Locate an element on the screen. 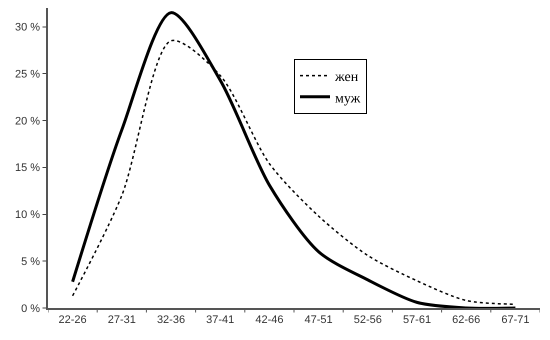 This screenshot has width=550, height=340. legend-label: жен is located at coordinates (346, 78).